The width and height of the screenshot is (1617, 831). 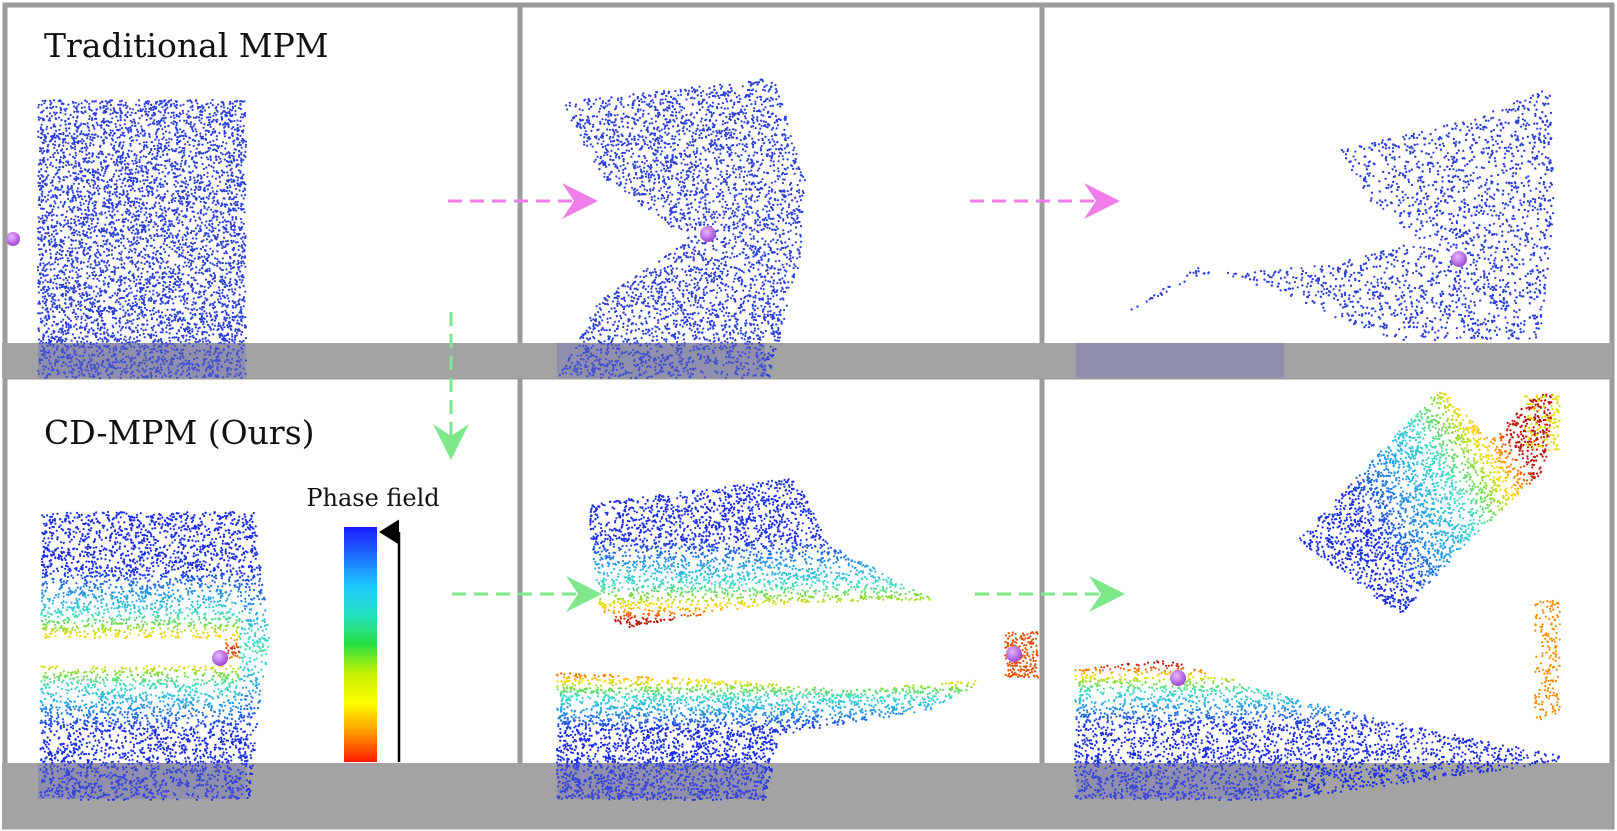 I want to click on projectile-bottom-right, so click(x=1178, y=678).